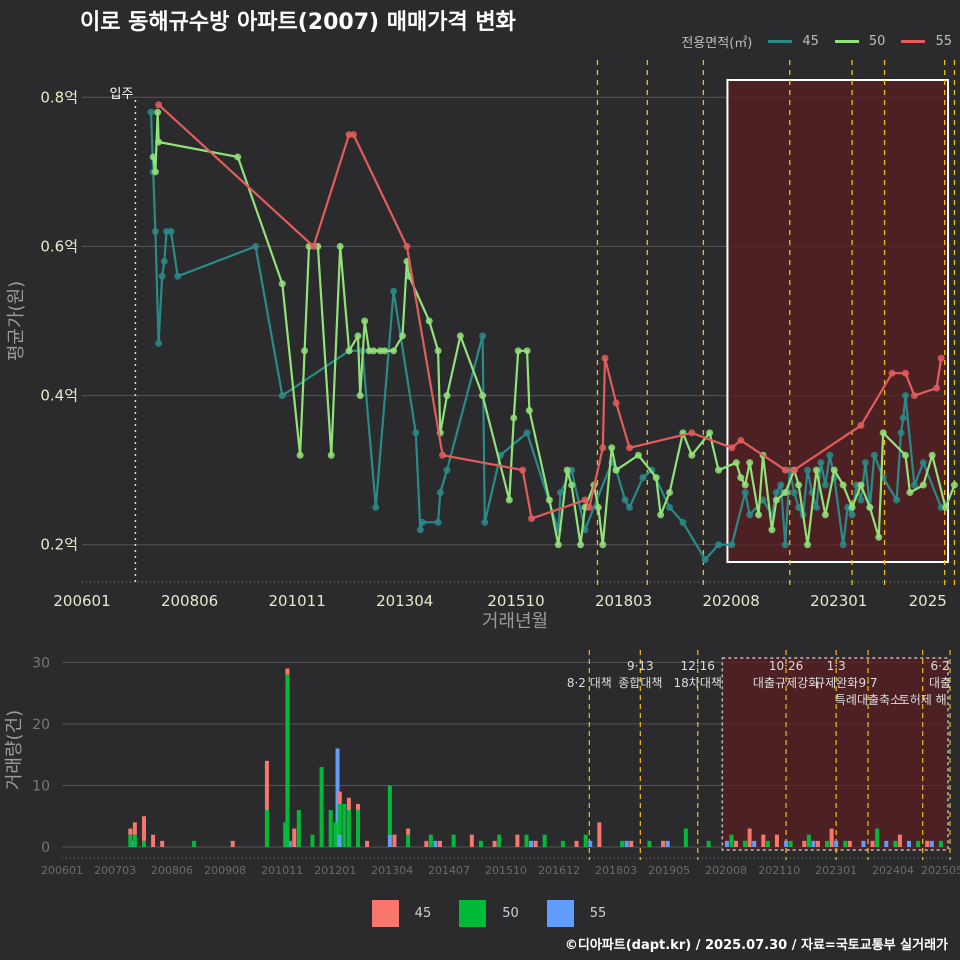  Describe the element at coordinates (506, 870) in the screenshot. I see `x-tick-label: 201510` at that location.